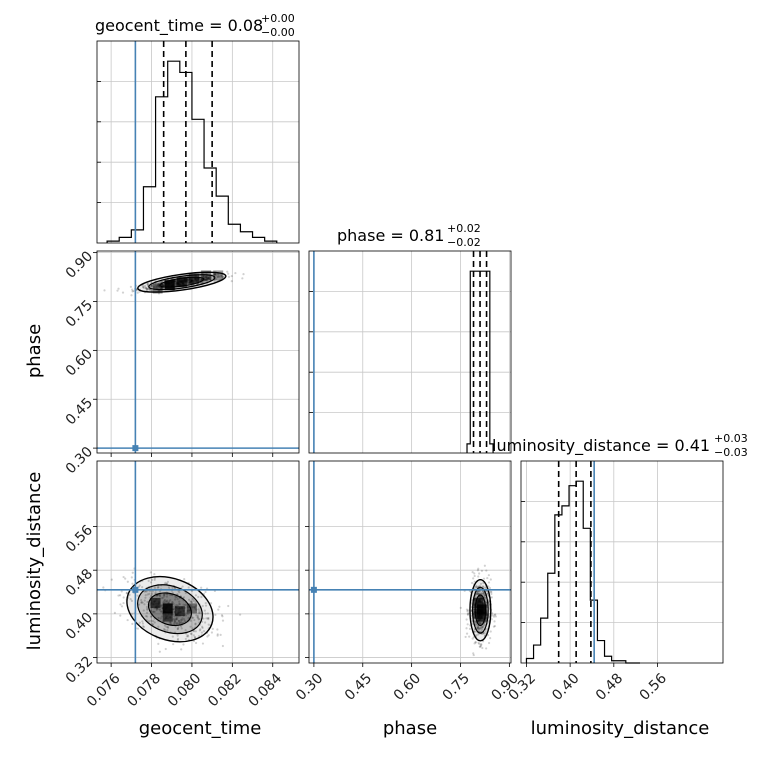 Image resolution: width=760 pixels, height=760 pixels. I want to click on title-luminosity-distance-sub: −0.03, so click(731, 452).